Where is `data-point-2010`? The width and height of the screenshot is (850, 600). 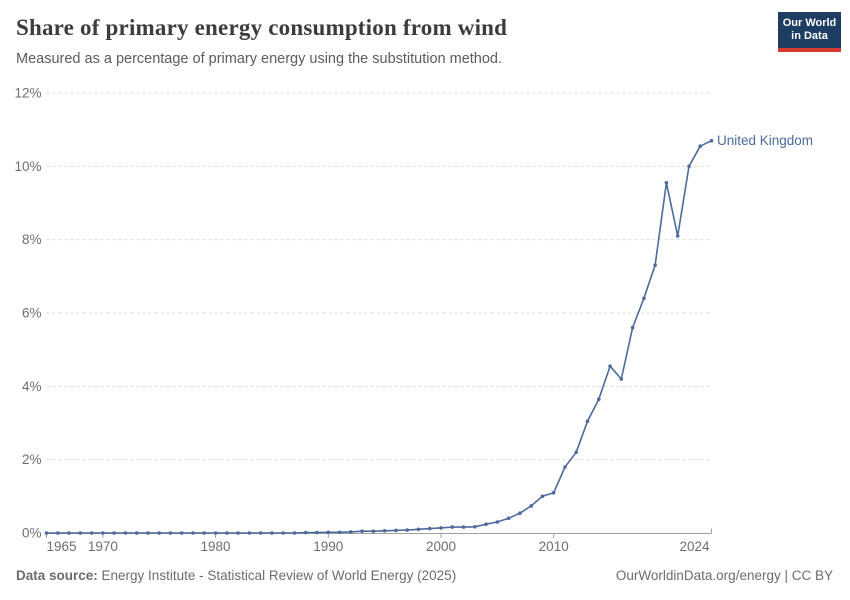 data-point-2010 is located at coordinates (553, 492).